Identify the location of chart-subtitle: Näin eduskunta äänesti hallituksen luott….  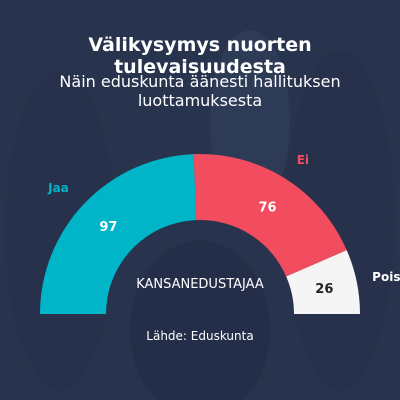
(200, 91).